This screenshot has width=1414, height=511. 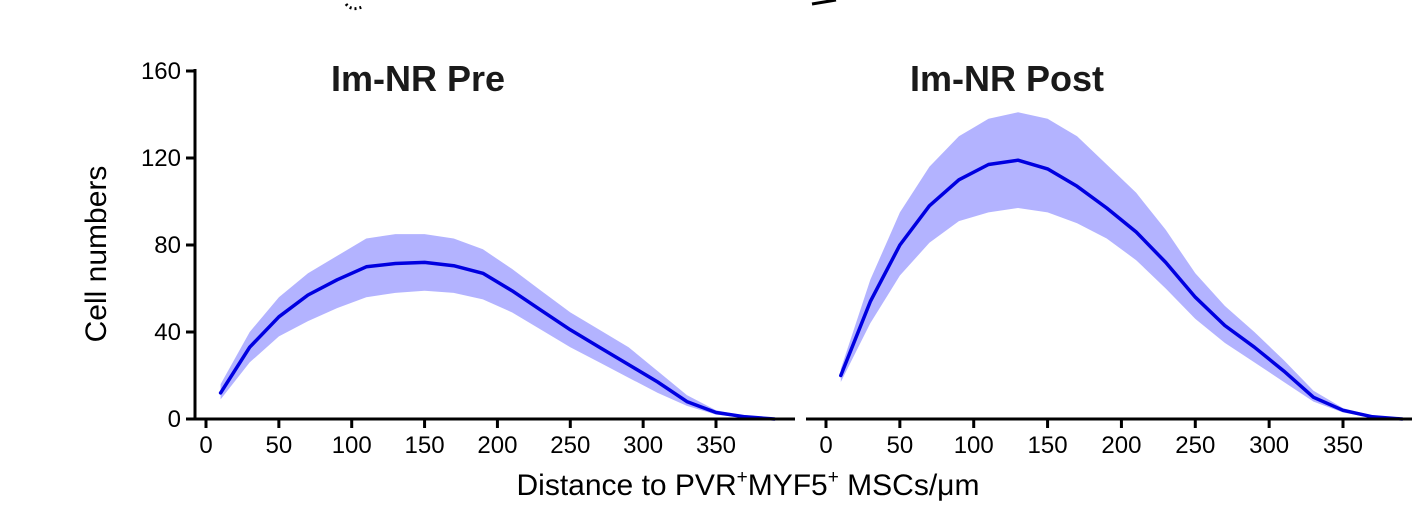 I want to click on panel-1-x-tick-label-300: 300, so click(x=643, y=445).